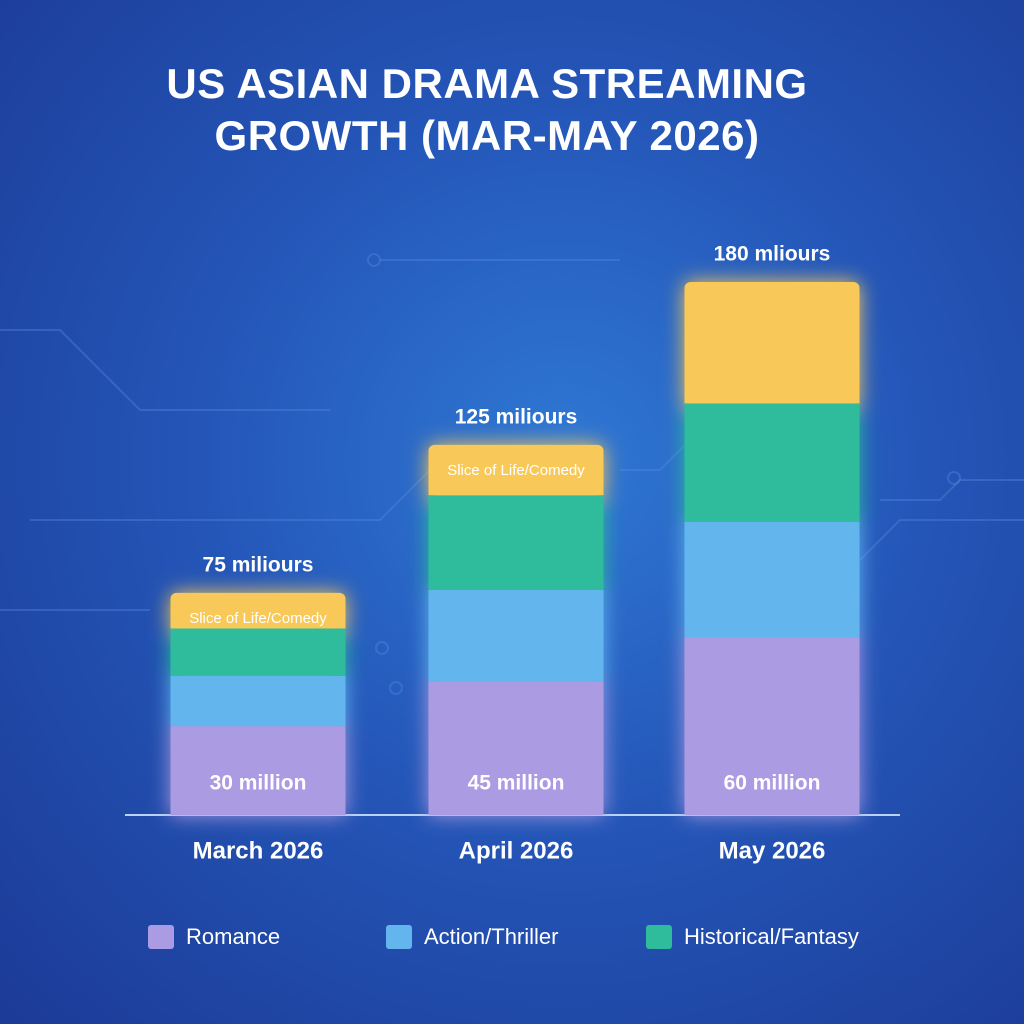 This screenshot has height=1024, width=1024. I want to click on segment-label: 60 million, so click(772, 783).